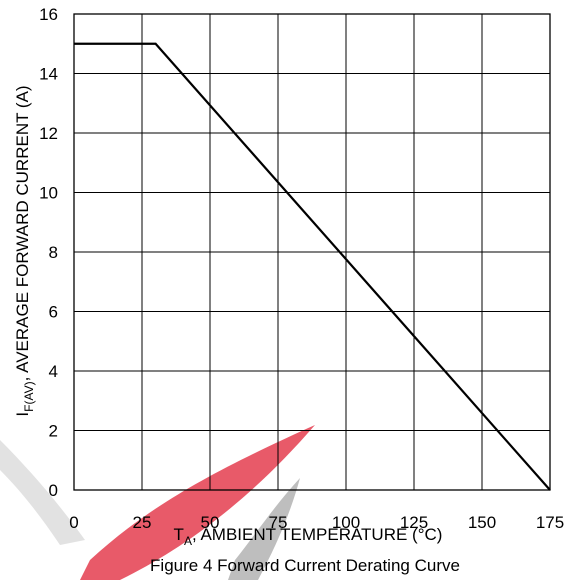 The height and width of the screenshot is (585, 586). I want to click on x-axis-label-text: , AMBIENT TEMPERATURE (°C), so click(317, 534).